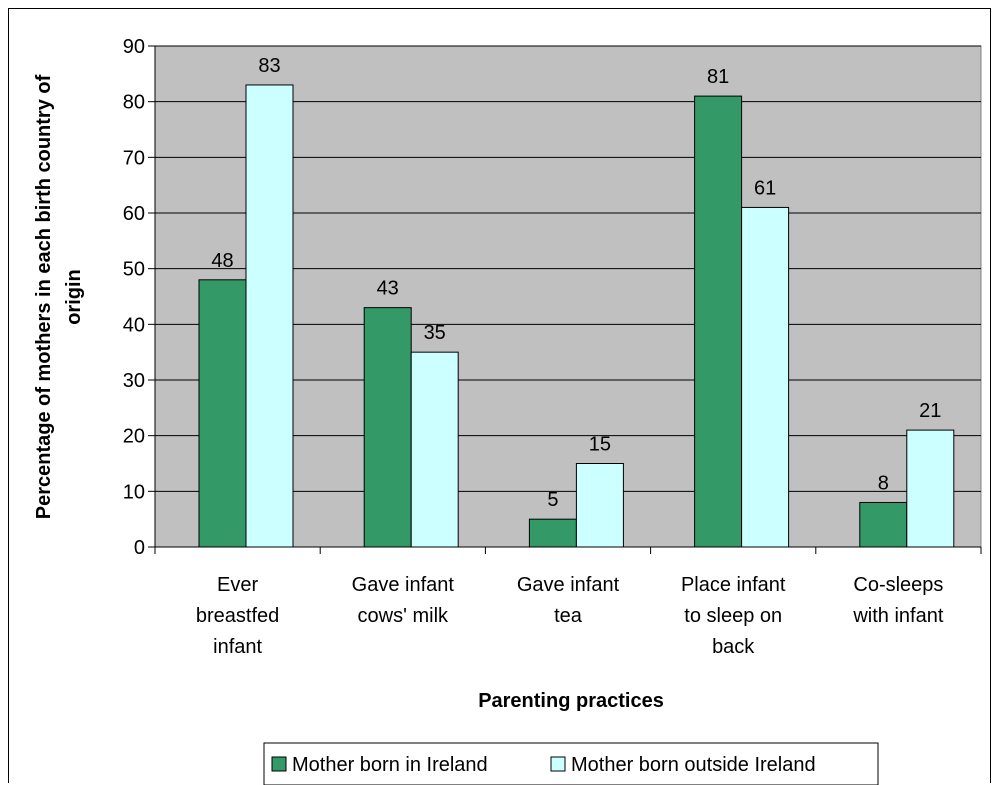  What do you see at coordinates (571, 701) in the screenshot?
I see `x-axis-title: Parenting practices` at bounding box center [571, 701].